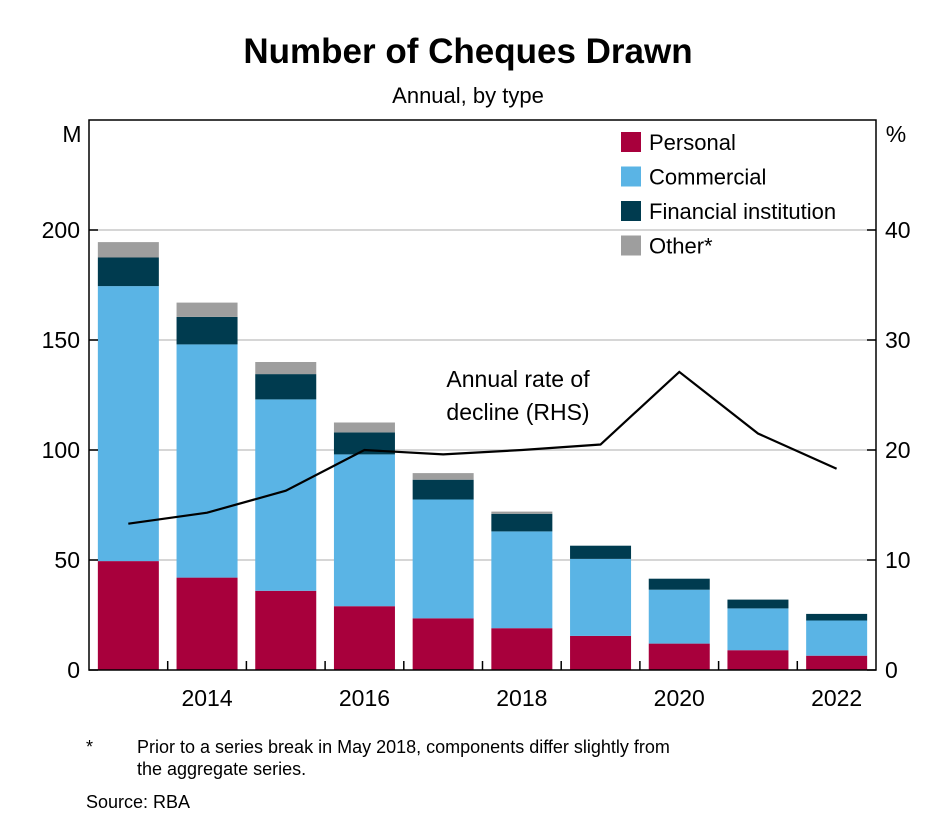  Describe the element at coordinates (128, 250) in the screenshot. I see `bar-other-2013` at that location.